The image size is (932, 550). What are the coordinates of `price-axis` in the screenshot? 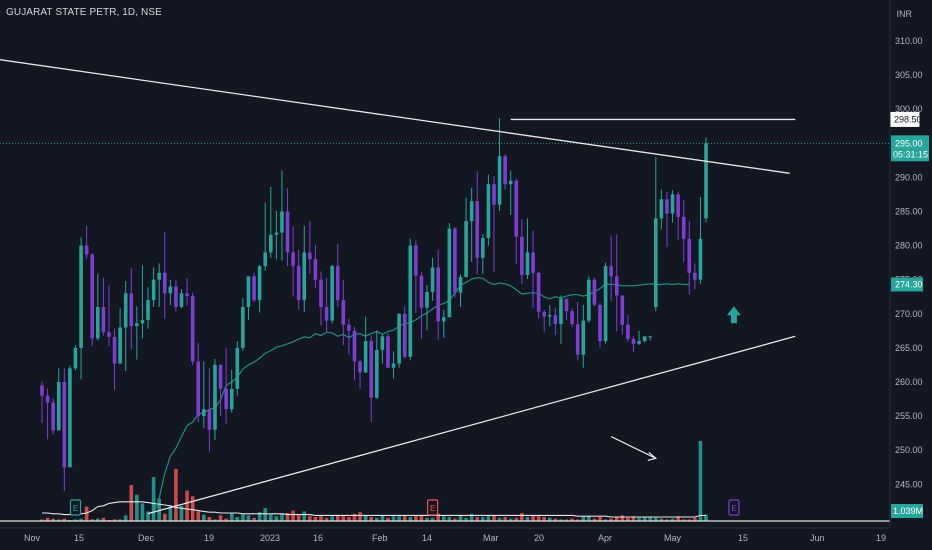 It's located at (911, 275).